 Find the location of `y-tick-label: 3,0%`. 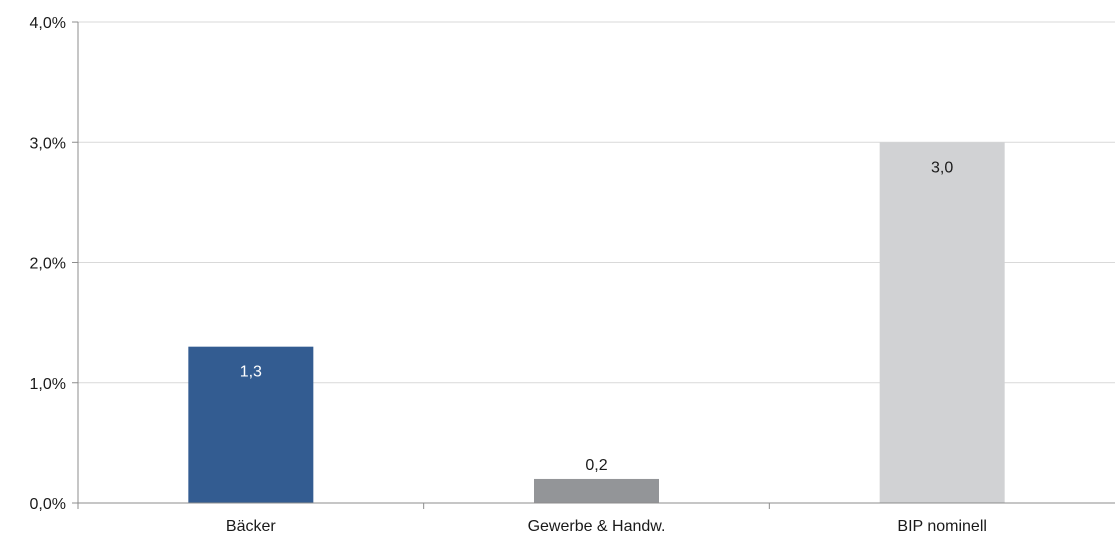

y-tick-label: 3,0% is located at coordinates (48, 143).